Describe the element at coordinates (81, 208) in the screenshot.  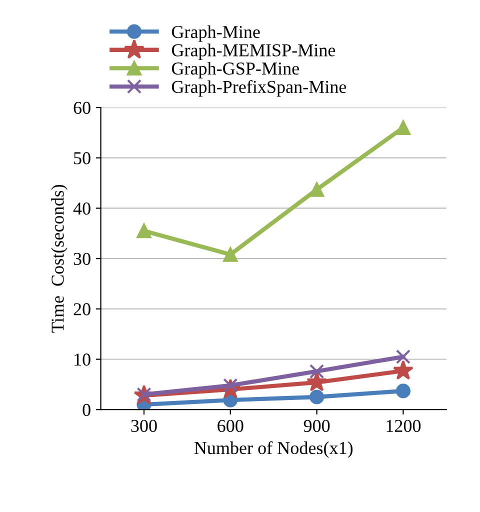
I see `y-tick-label: 40` at that location.